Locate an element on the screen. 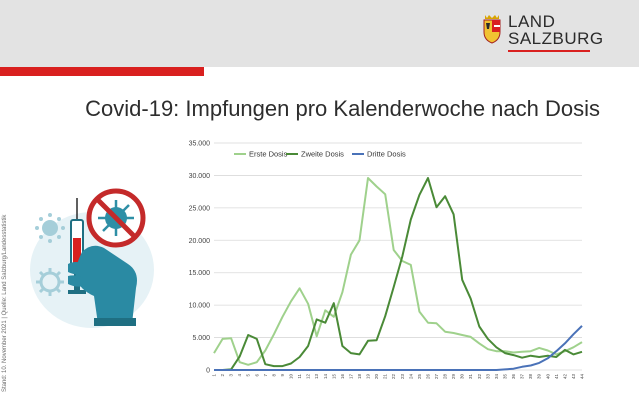 The image size is (639, 406). x-tick-label: 6 is located at coordinates (256, 375).